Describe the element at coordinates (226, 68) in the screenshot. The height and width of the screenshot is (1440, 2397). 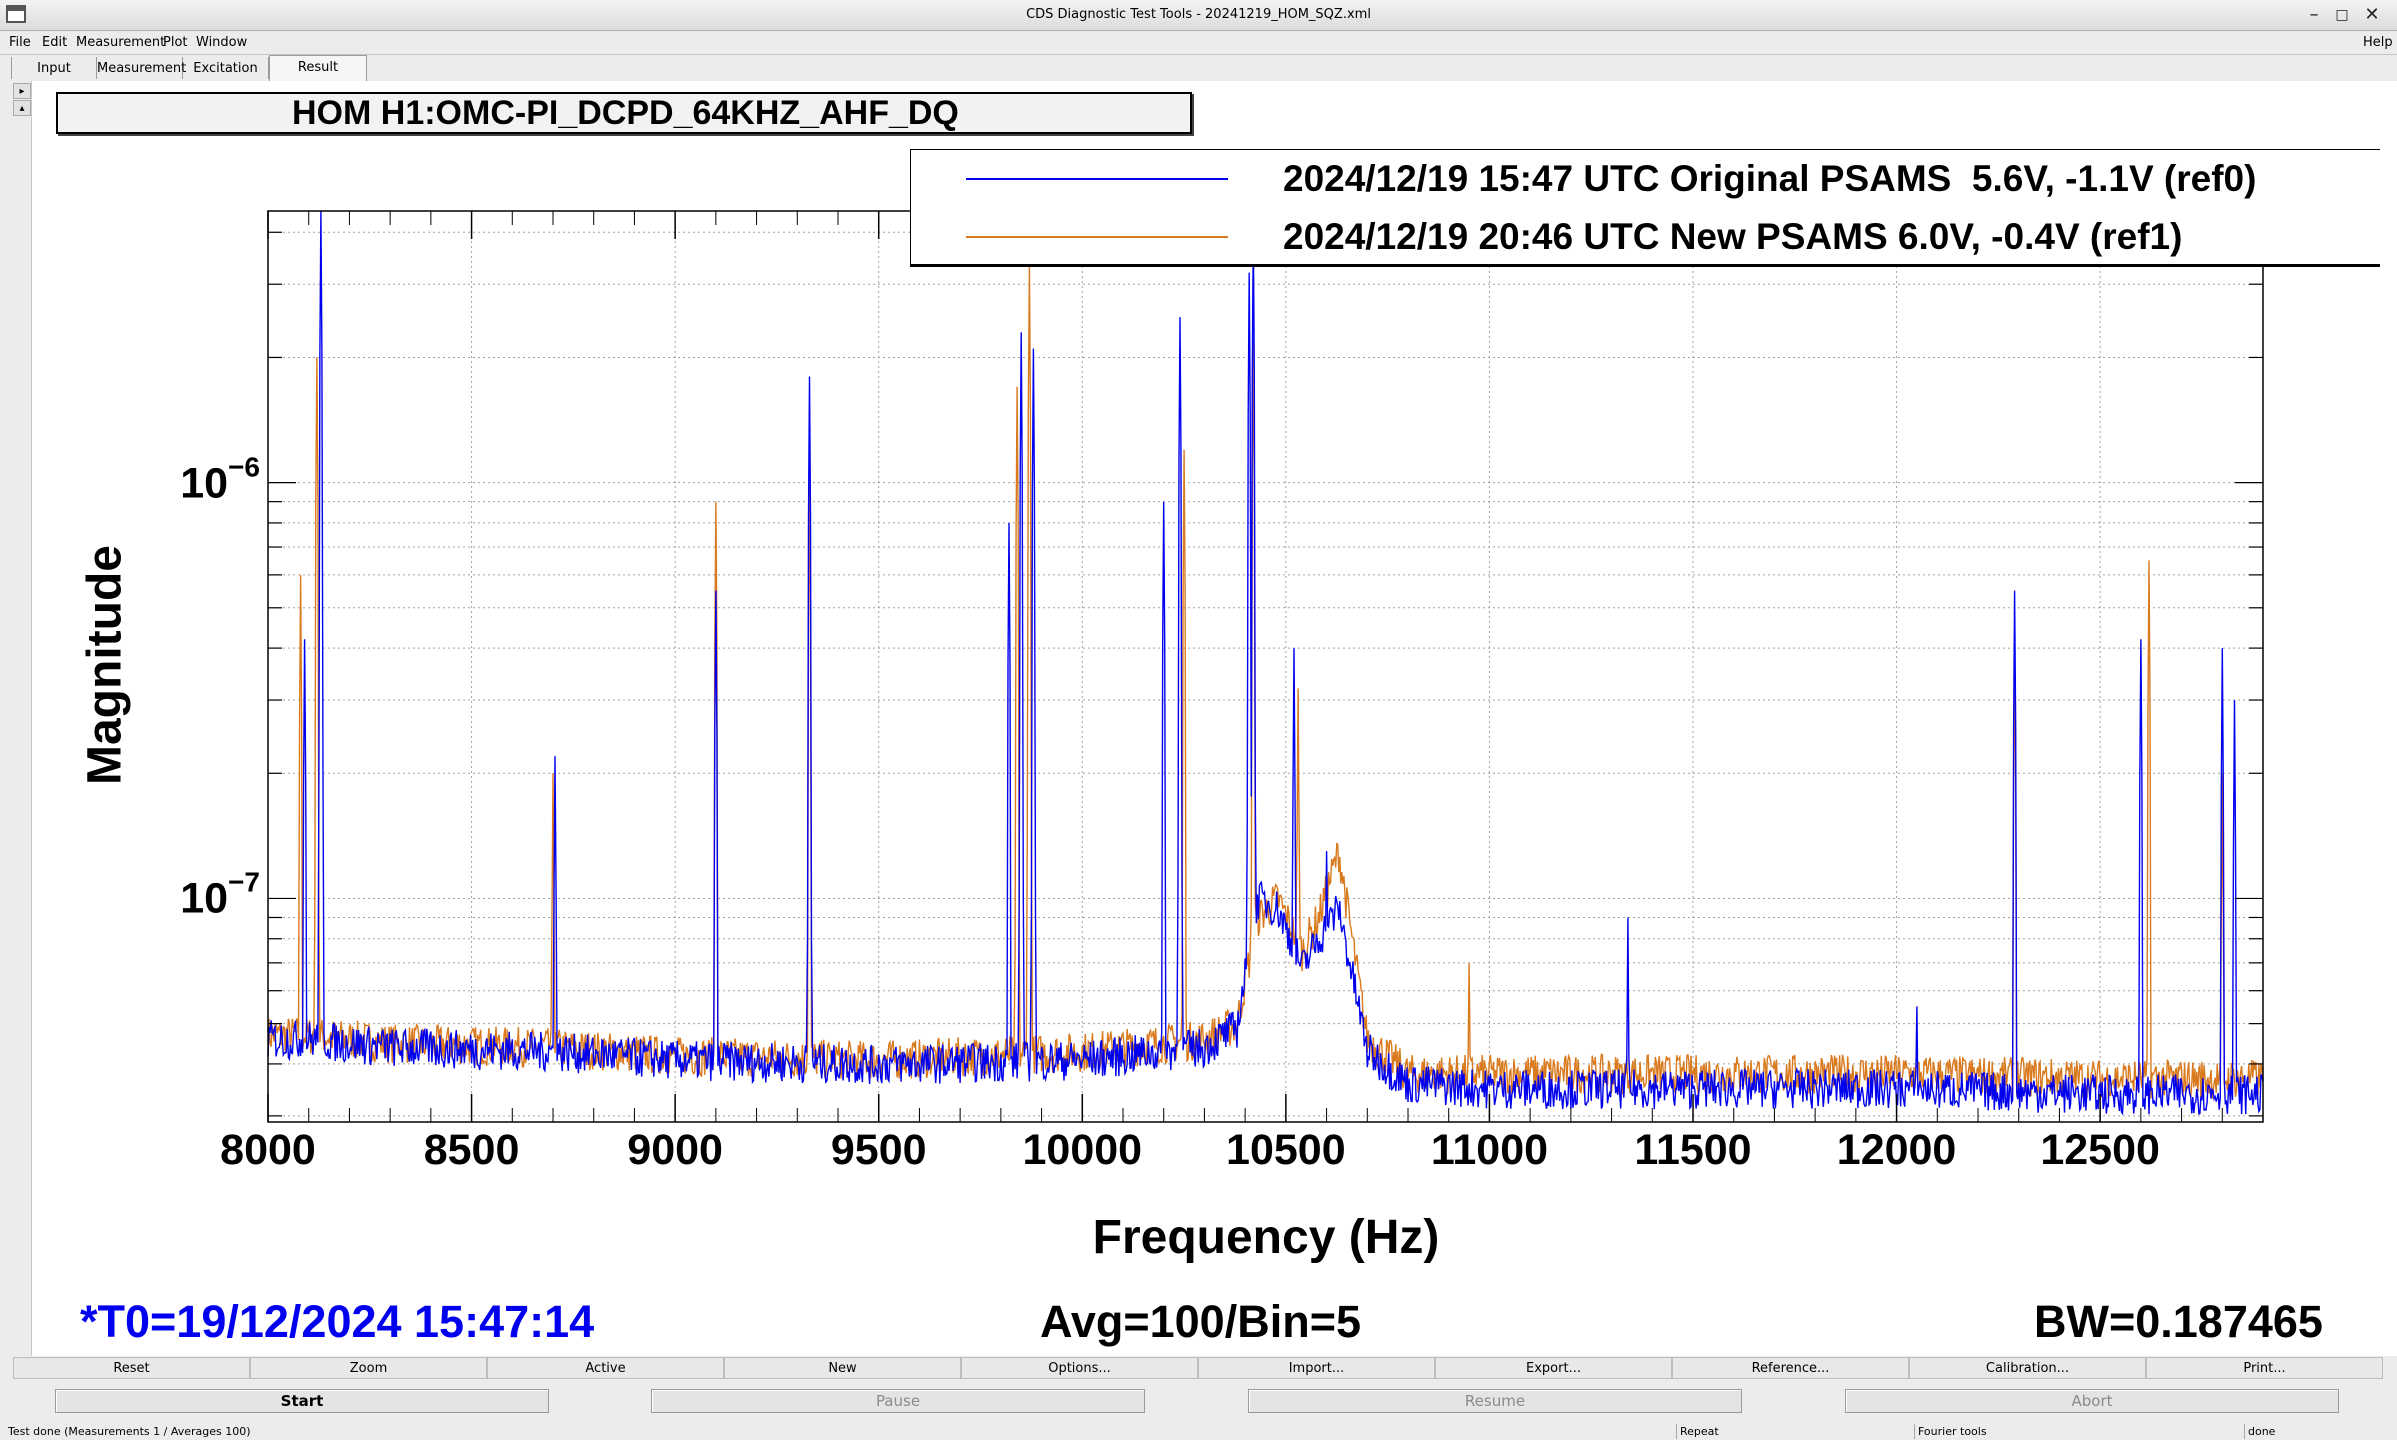
I see `tab-excitation: Excitation` at that location.